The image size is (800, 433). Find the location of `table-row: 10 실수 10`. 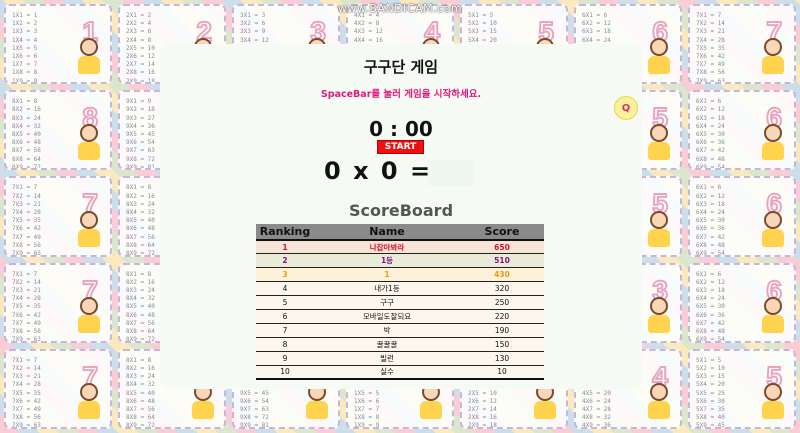

table-row: 10 실수 10 is located at coordinates (400, 372).